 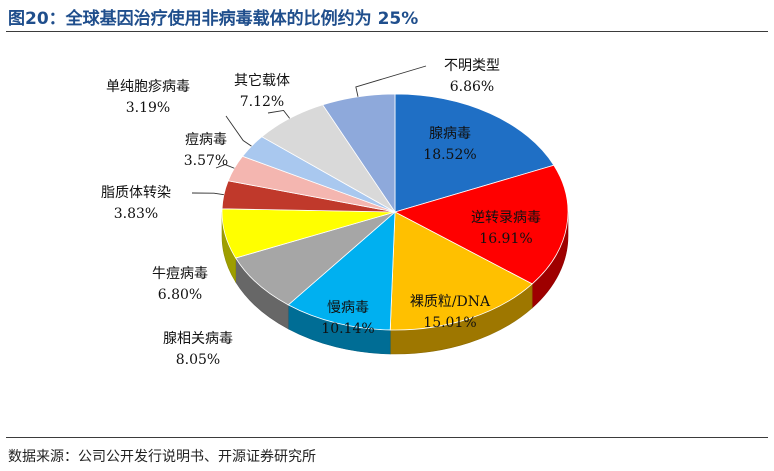 I want to click on slice-label-8: 痘病毒 3.57%, so click(x=206, y=150).